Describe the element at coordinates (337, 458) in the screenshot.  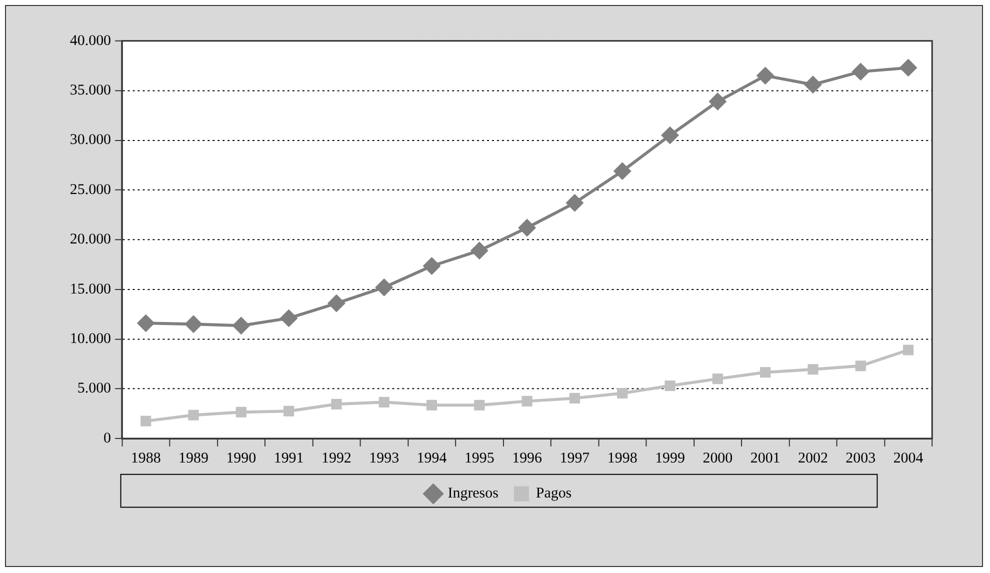
I see `x-tick-label: 1992` at that location.